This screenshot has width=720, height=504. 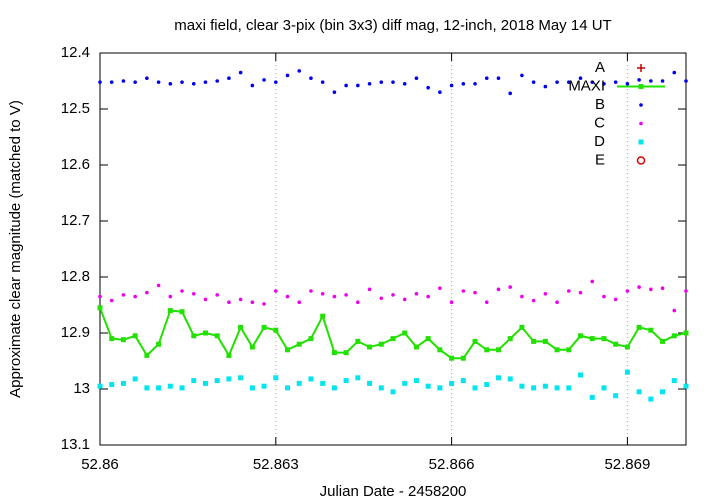 What do you see at coordinates (600, 159) in the screenshot?
I see `legend-label: E` at bounding box center [600, 159].